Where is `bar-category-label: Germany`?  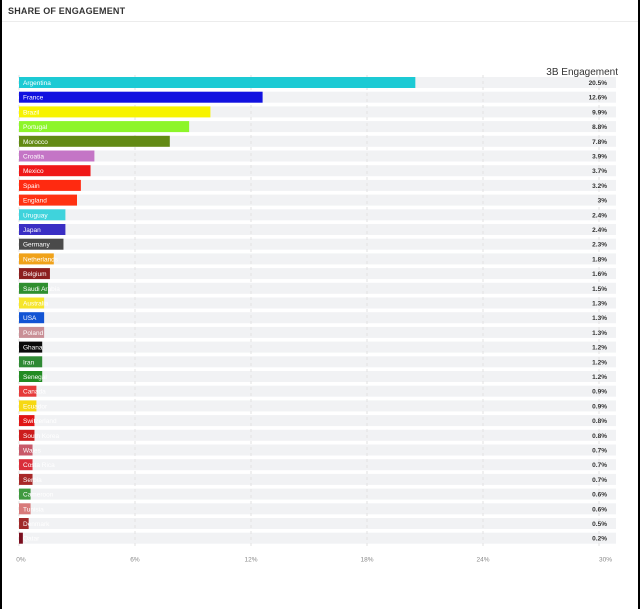 bar-category-label: Germany is located at coordinates (36, 245).